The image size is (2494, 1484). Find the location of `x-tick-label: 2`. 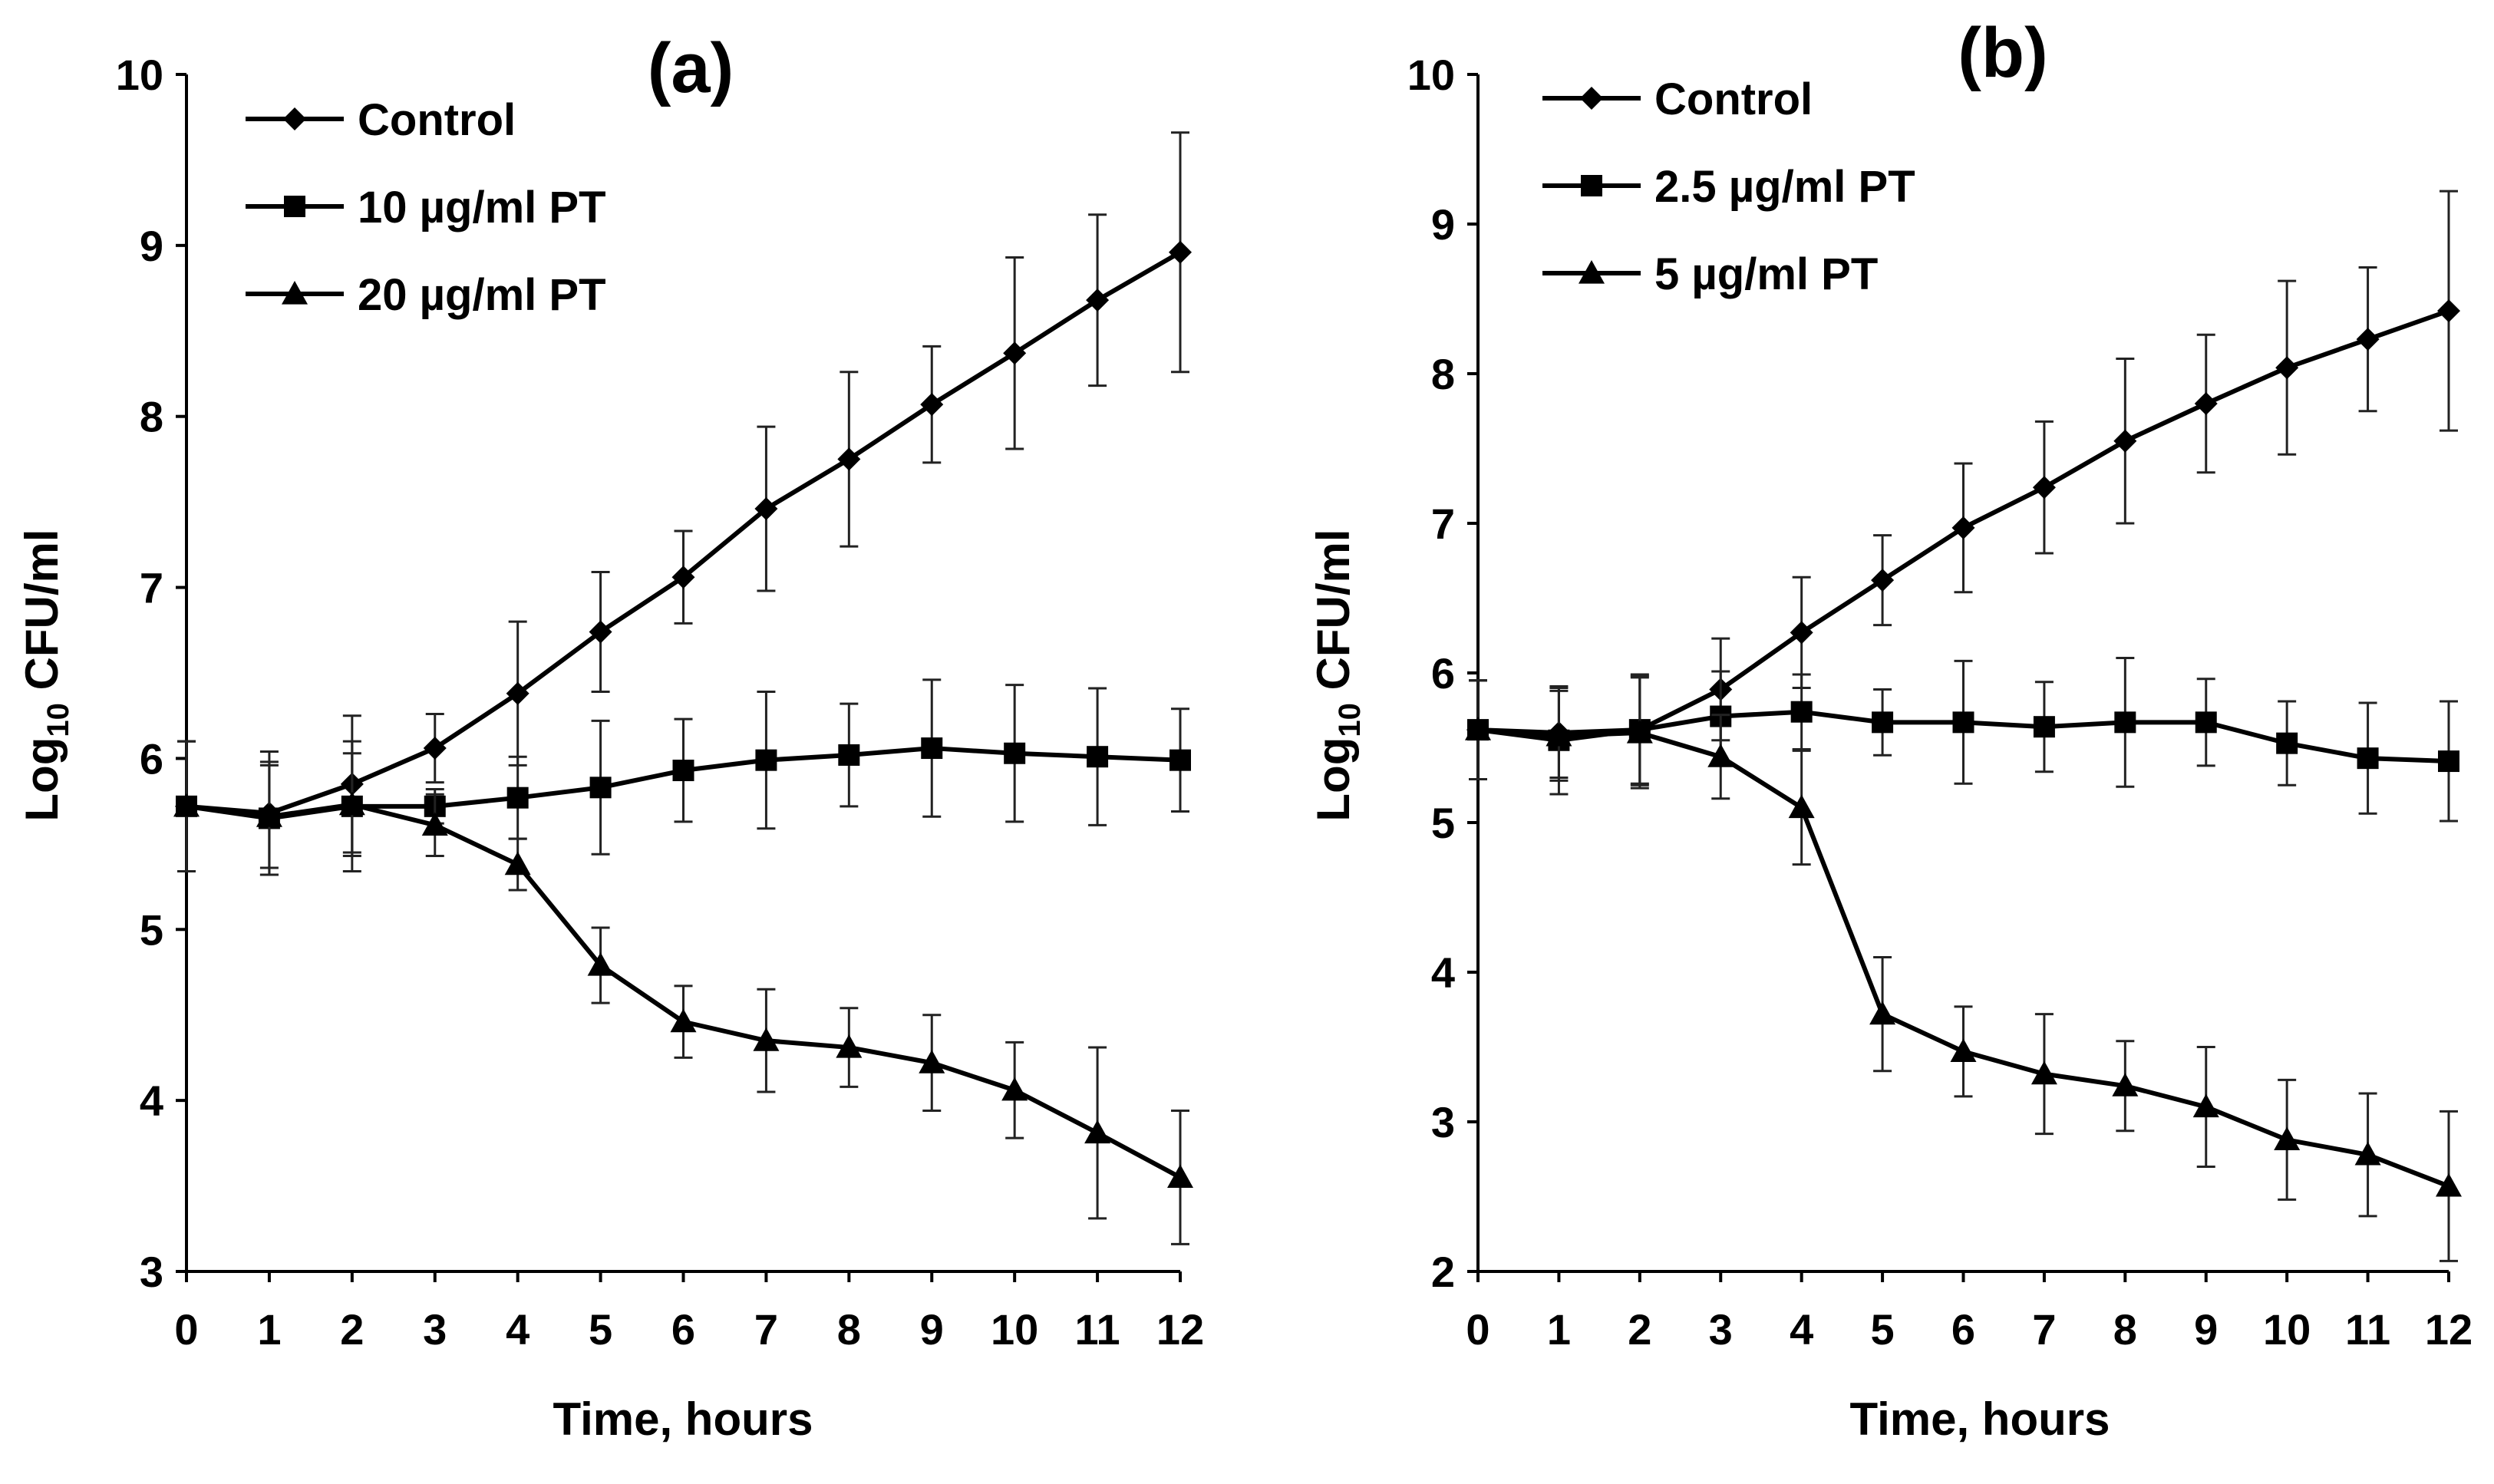

x-tick-label: 2 is located at coordinates (1639, 1329).